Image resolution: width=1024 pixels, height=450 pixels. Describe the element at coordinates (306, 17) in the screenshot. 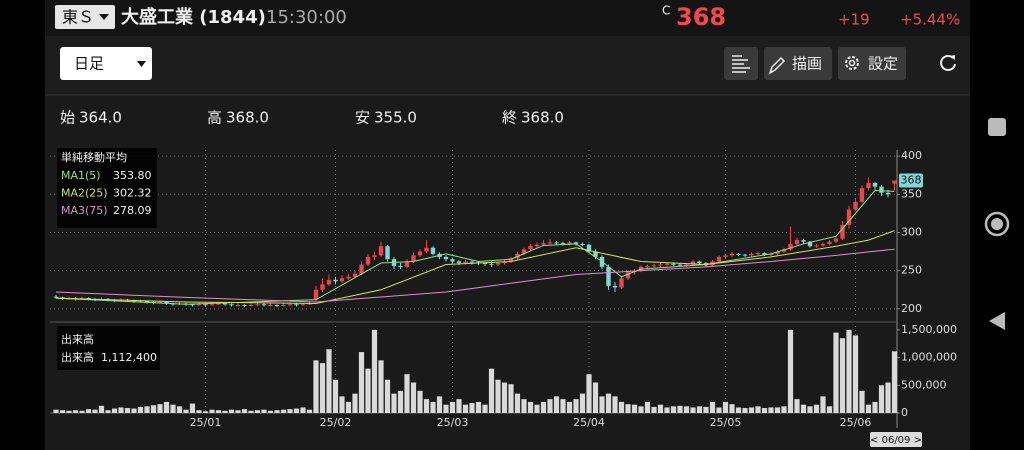

I see `time: 15:30:00` at that location.